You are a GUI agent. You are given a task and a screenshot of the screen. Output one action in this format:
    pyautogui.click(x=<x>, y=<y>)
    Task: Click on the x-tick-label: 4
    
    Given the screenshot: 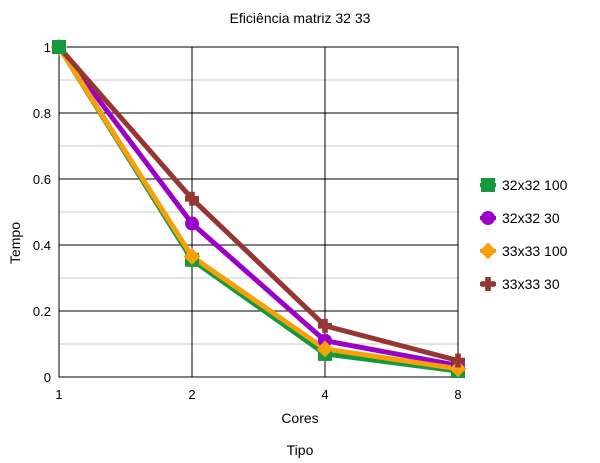 What is the action you would take?
    pyautogui.click(x=324, y=394)
    